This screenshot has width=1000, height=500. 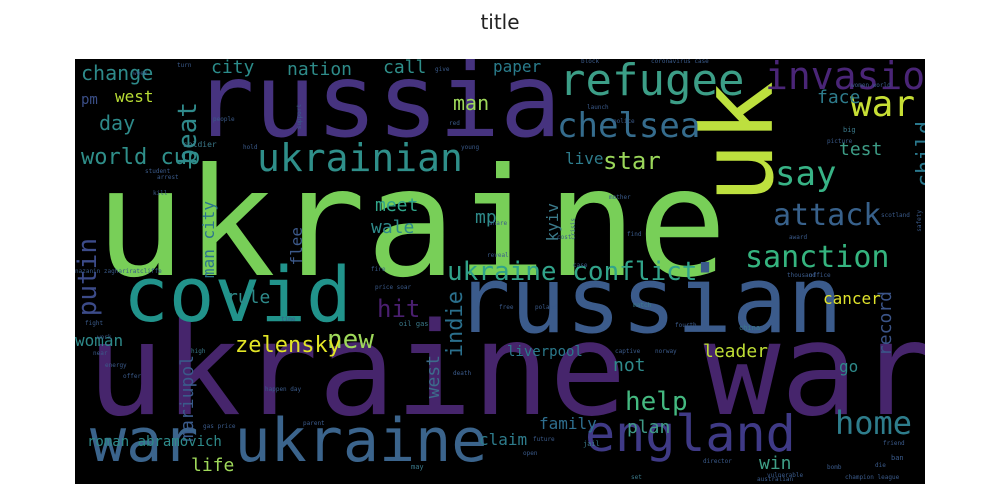 I want to click on cloud-word: refugee, so click(x=652, y=82).